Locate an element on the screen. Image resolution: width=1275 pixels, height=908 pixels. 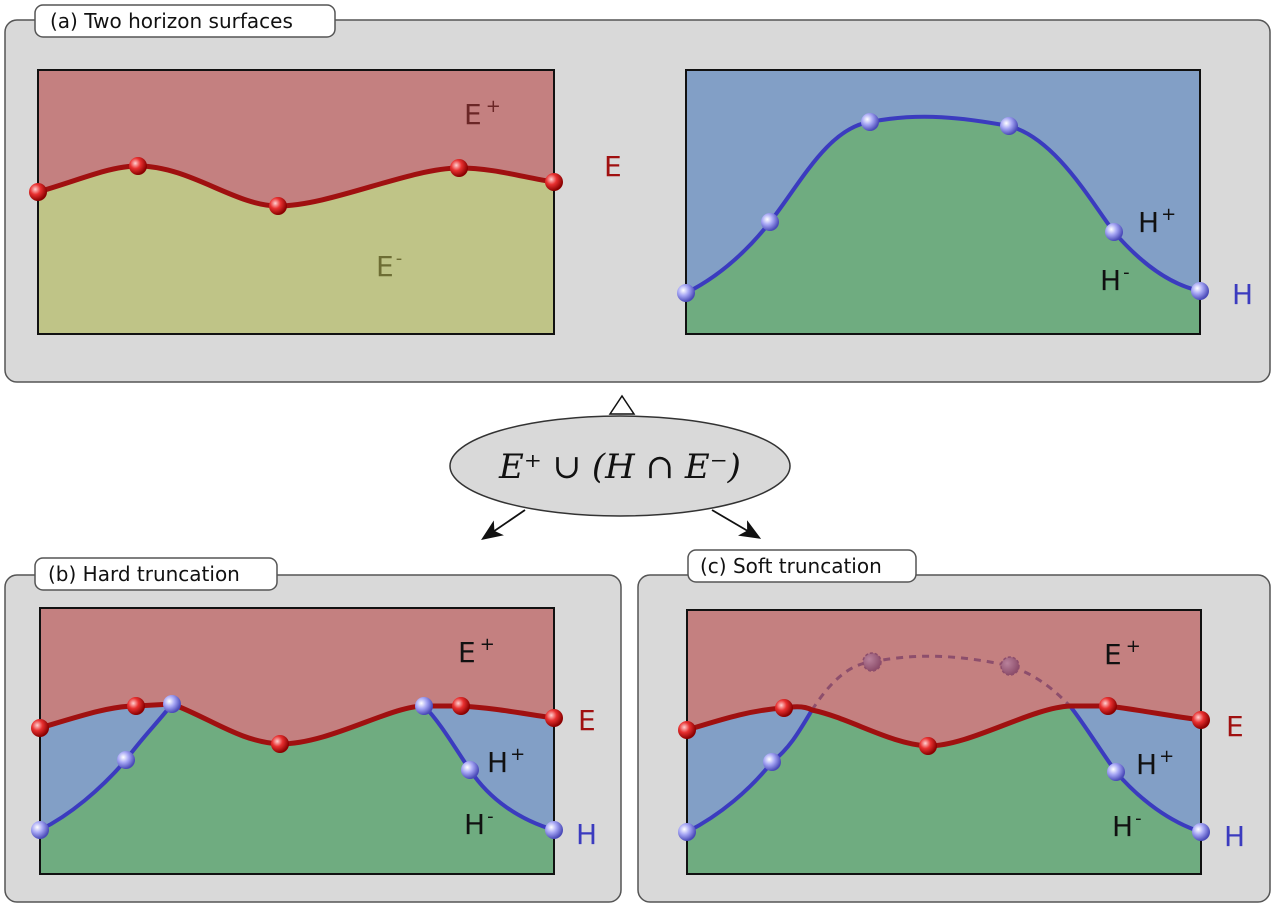
hard-truncation-plot: E + H + H- E H is located at coordinates (314, 741).